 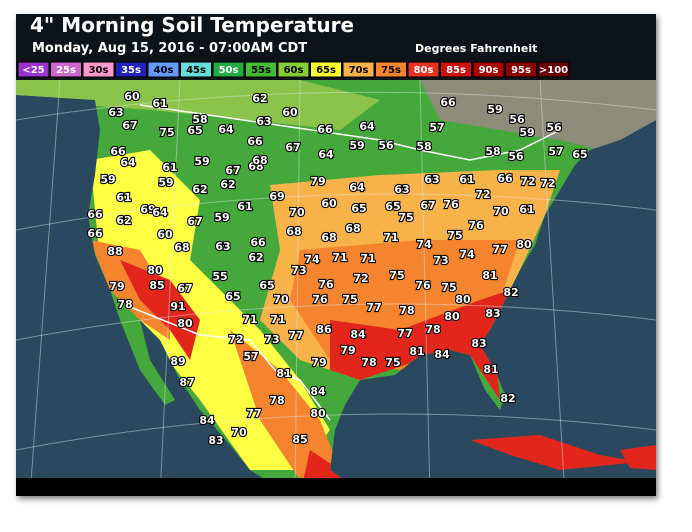 What do you see at coordinates (33, 70) in the screenshot?
I see `legend-label: <25` at bounding box center [33, 70].